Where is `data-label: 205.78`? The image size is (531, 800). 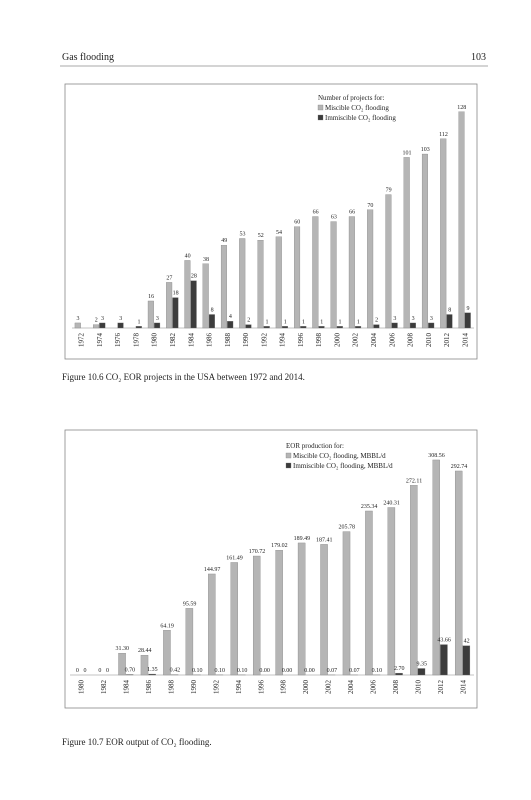 data-label: 205.78 is located at coordinates (346, 528).